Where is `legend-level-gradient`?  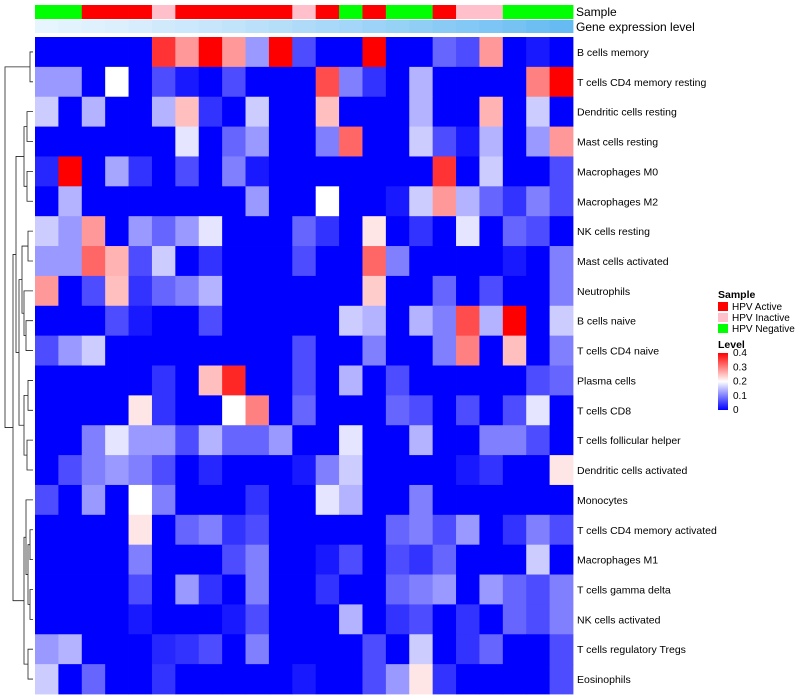 legend-level-gradient is located at coordinates (723, 381).